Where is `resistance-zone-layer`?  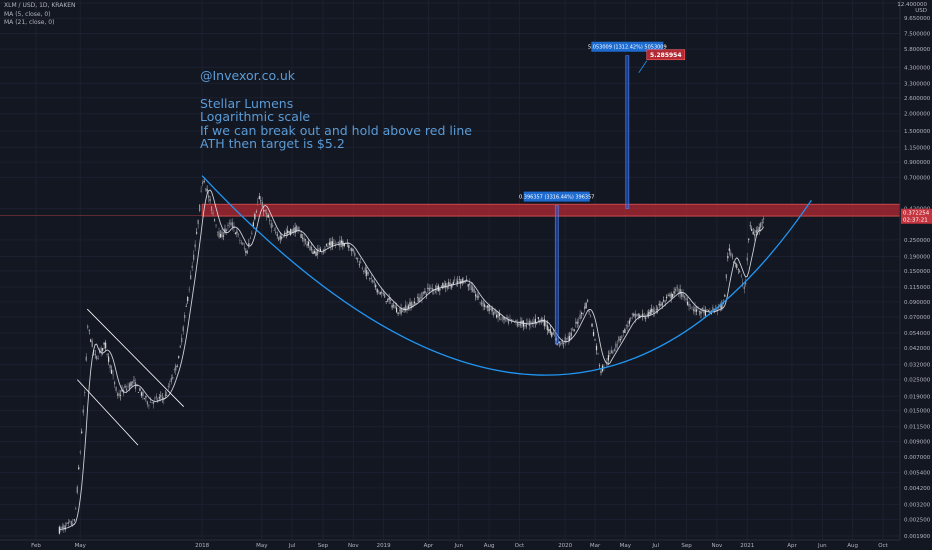
resistance-zone-layer is located at coordinates (450, 210).